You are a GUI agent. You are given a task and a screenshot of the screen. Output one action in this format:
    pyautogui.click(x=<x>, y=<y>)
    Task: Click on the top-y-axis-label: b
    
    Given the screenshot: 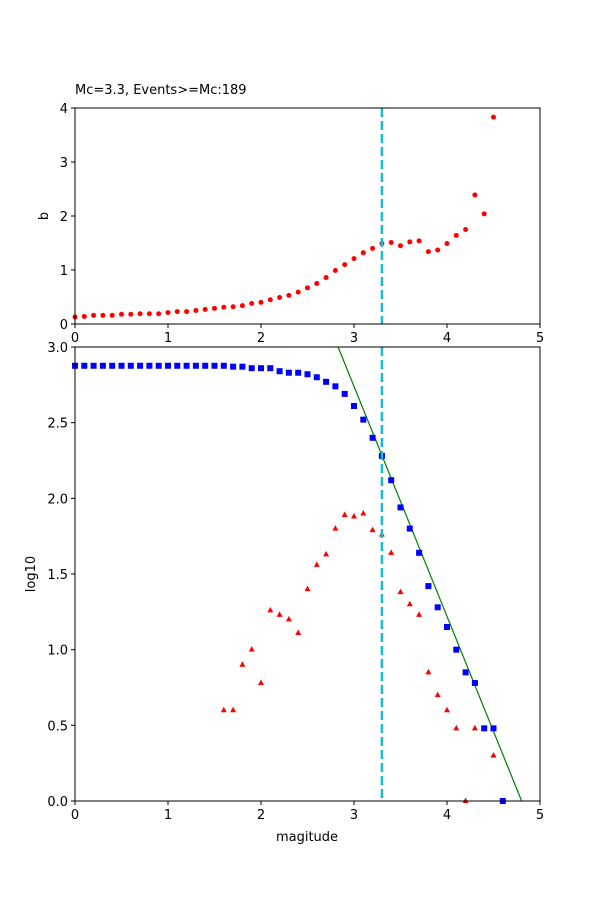 What is the action you would take?
    pyautogui.click(x=44, y=216)
    